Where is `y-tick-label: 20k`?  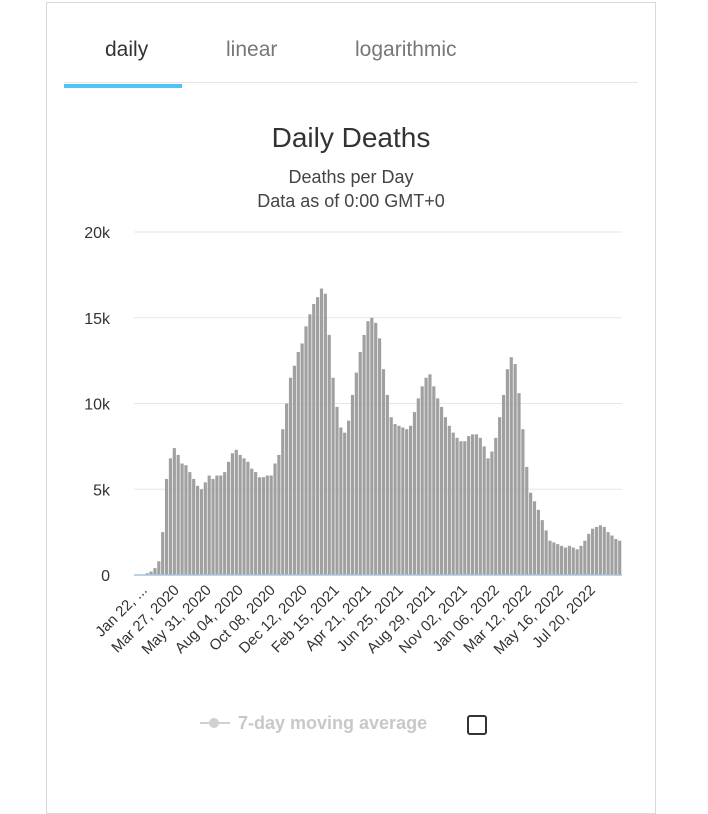 y-tick-label: 20k is located at coordinates (97, 233).